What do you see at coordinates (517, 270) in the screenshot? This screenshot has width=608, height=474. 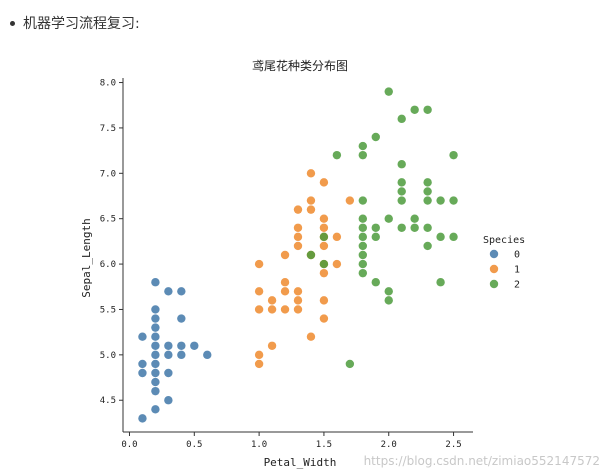 I see `legend-label: 1` at bounding box center [517, 270].